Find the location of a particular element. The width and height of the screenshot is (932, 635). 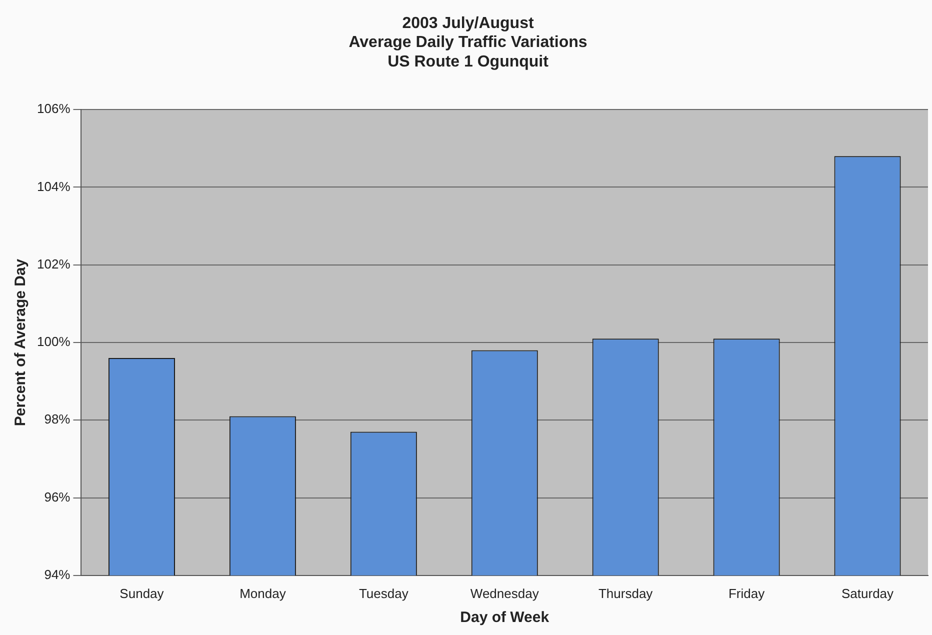

y-tick-label: 100% is located at coordinates (54, 342).